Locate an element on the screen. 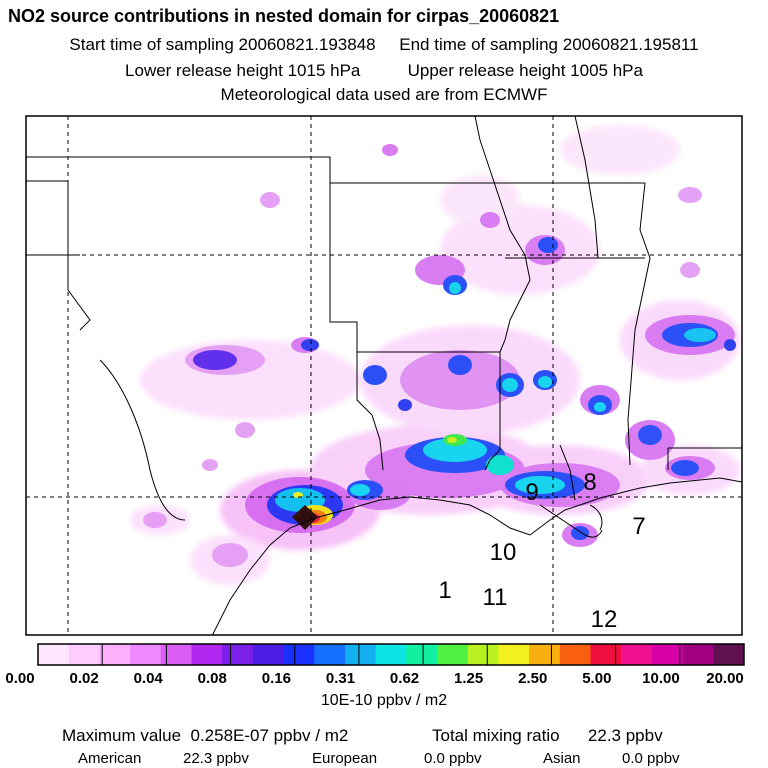  concentration-peak is located at coordinates (379, 482).